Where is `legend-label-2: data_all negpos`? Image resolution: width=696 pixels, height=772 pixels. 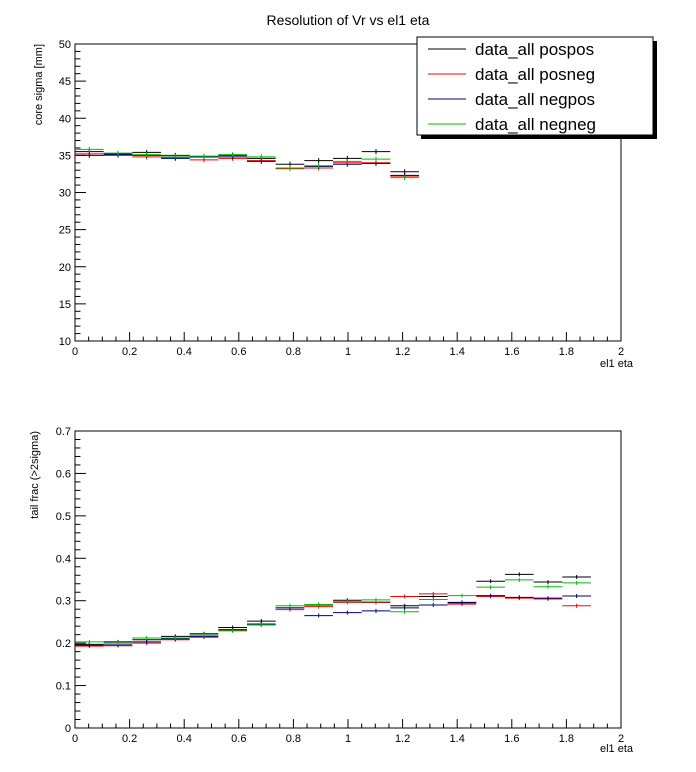
legend-label-2: data_all negpos is located at coordinates (535, 99).